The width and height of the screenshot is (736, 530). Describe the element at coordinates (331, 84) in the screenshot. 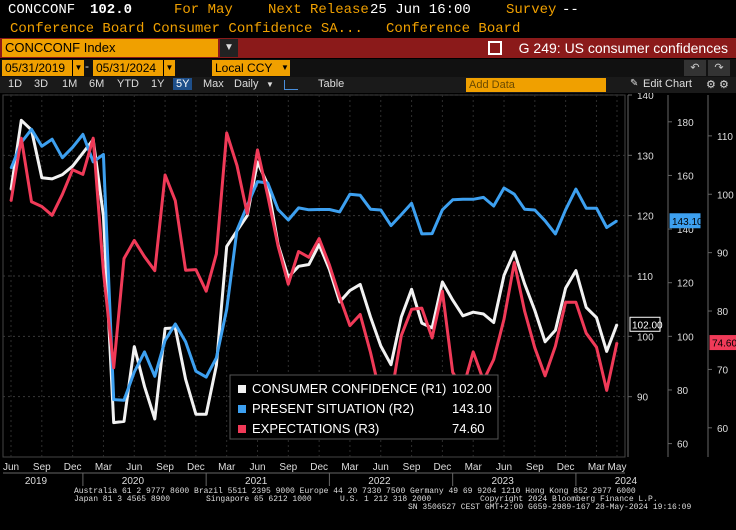

I see `table-button: Table` at that location.